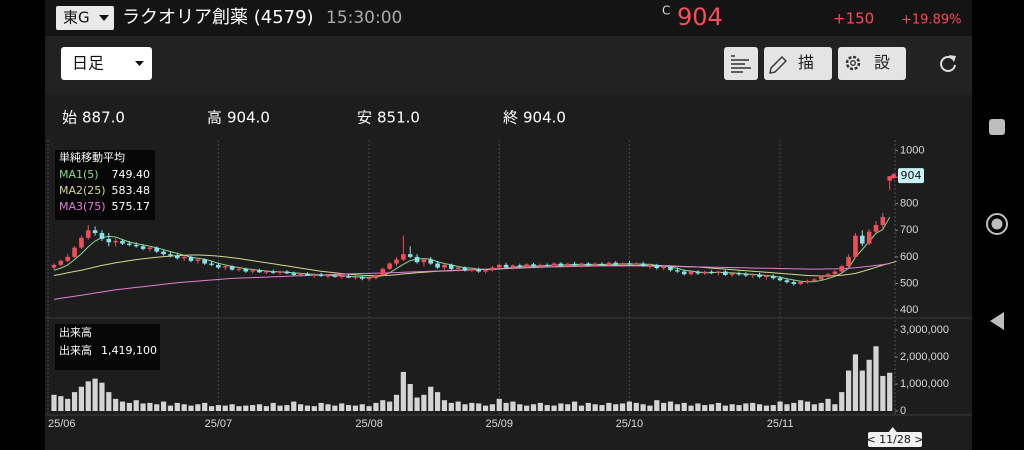 The width and height of the screenshot is (1024, 450). Describe the element at coordinates (909, 257) in the screenshot. I see `y-tick-label: 600` at that location.